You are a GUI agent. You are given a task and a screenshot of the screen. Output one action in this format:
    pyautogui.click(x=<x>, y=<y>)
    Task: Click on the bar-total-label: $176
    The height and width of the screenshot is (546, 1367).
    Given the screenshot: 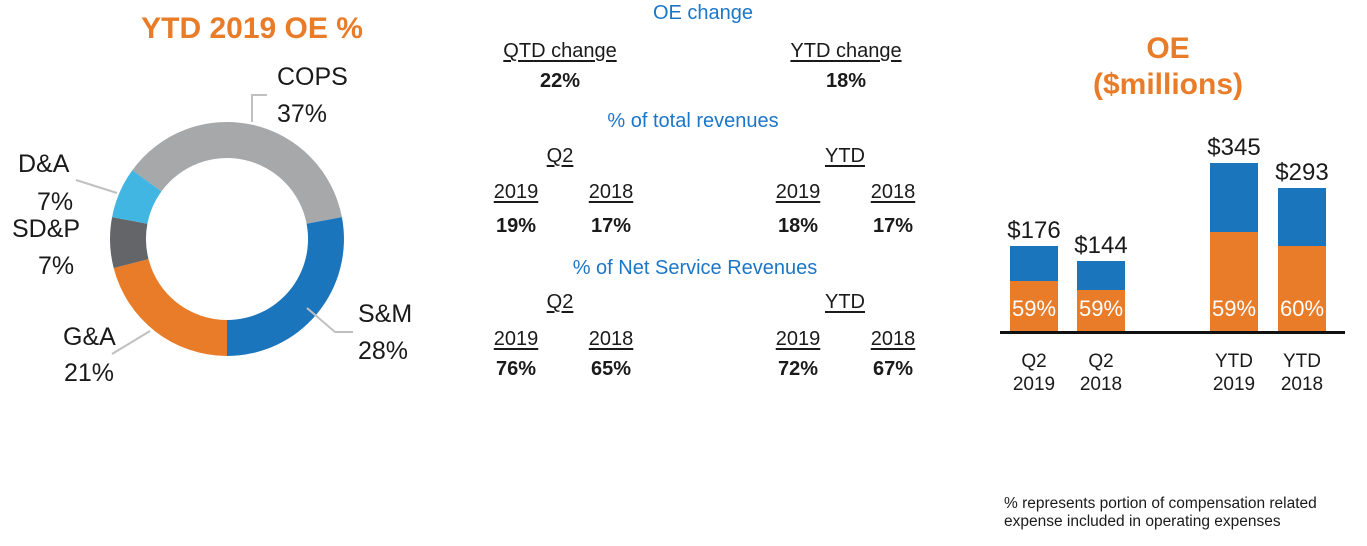 What is the action you would take?
    pyautogui.click(x=1034, y=230)
    